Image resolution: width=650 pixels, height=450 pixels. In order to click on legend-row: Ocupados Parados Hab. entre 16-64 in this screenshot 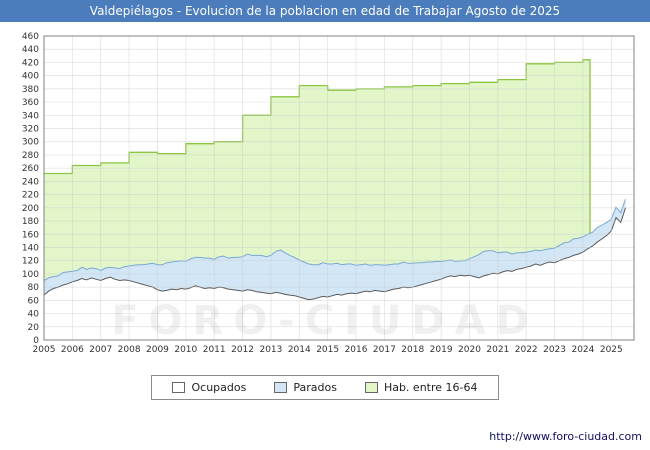, I will do `click(325, 387)`.